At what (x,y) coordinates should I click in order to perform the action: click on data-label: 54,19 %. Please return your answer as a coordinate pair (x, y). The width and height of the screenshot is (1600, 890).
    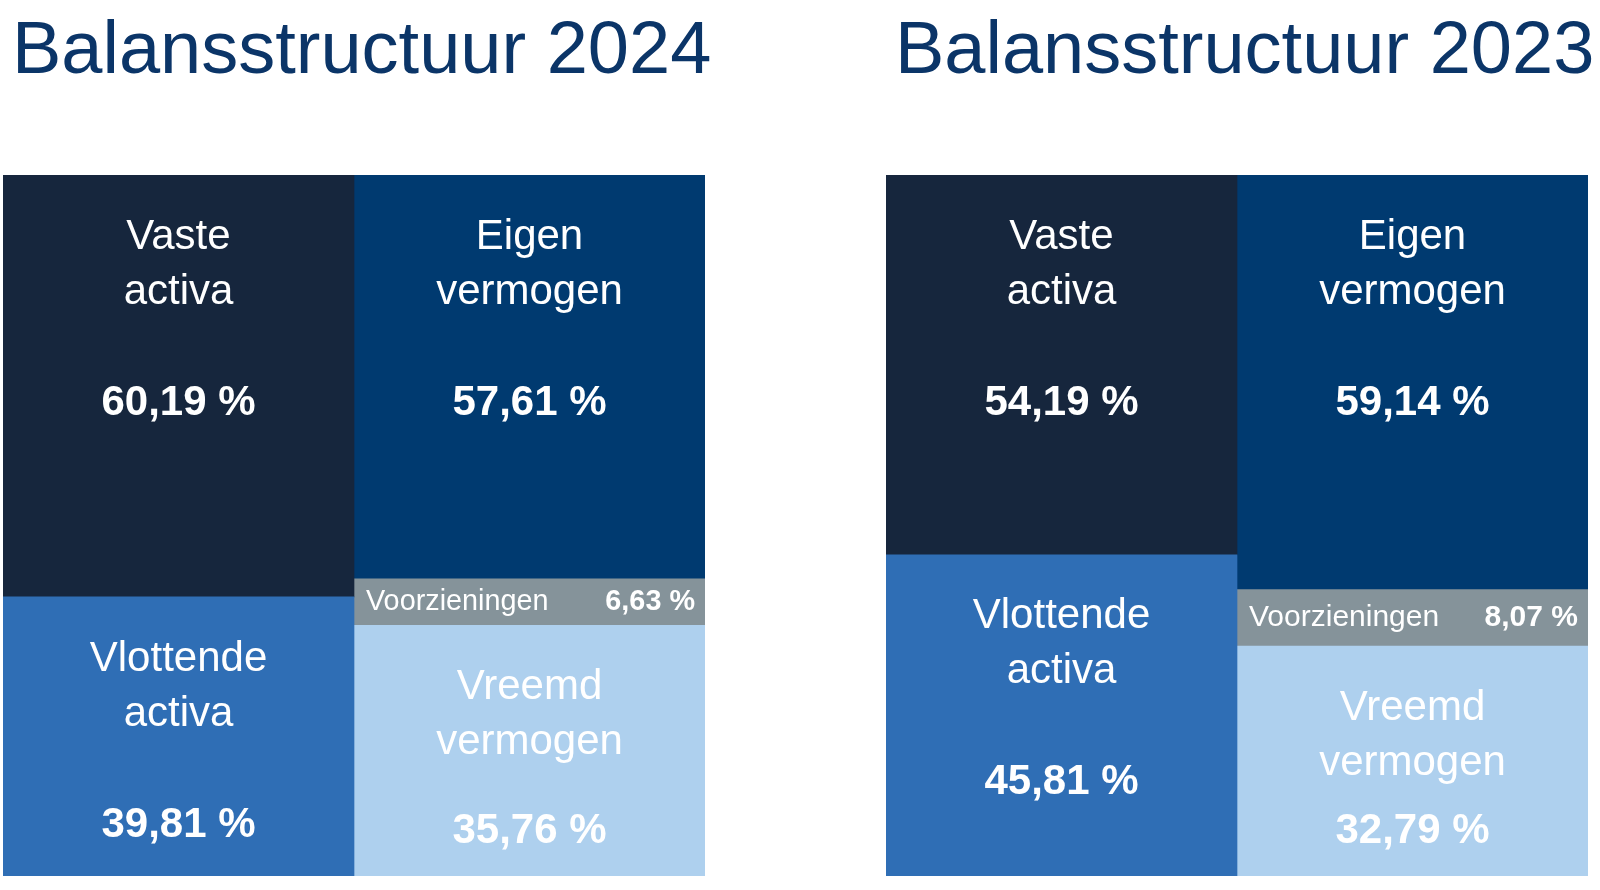
    Looking at the image, I should click on (1061, 400).